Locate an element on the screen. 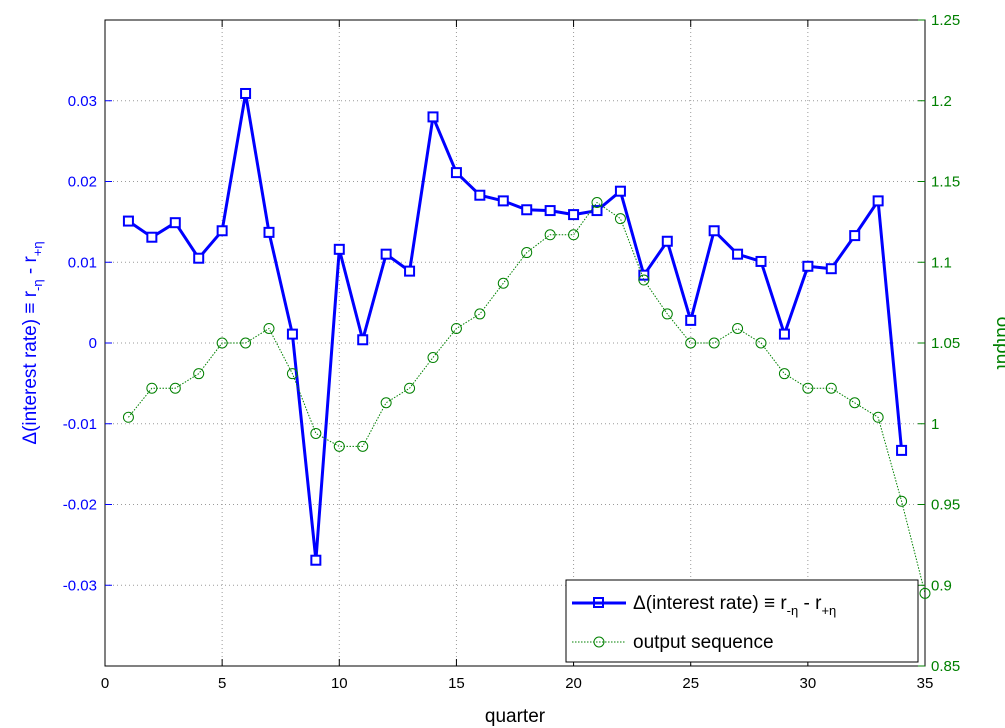  x-tick-label: 15 is located at coordinates (456, 683).